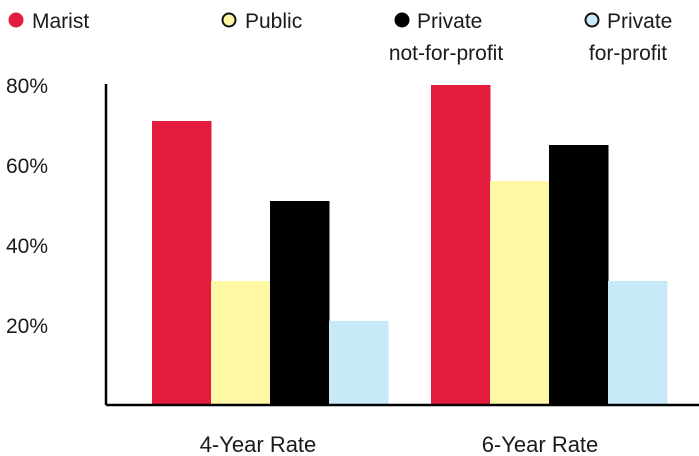  Describe the element at coordinates (27, 86) in the screenshot. I see `y-tick-label: 80%` at that location.